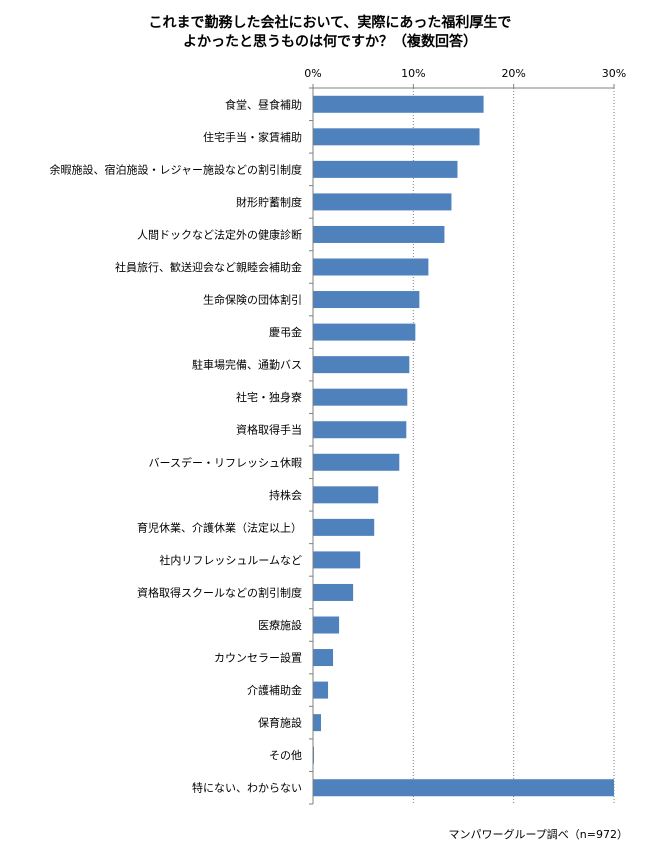 Image resolution: width=660 pixels, height=864 pixels. I want to click on category-label: 駐車場完備、通勤バス, so click(247, 365).